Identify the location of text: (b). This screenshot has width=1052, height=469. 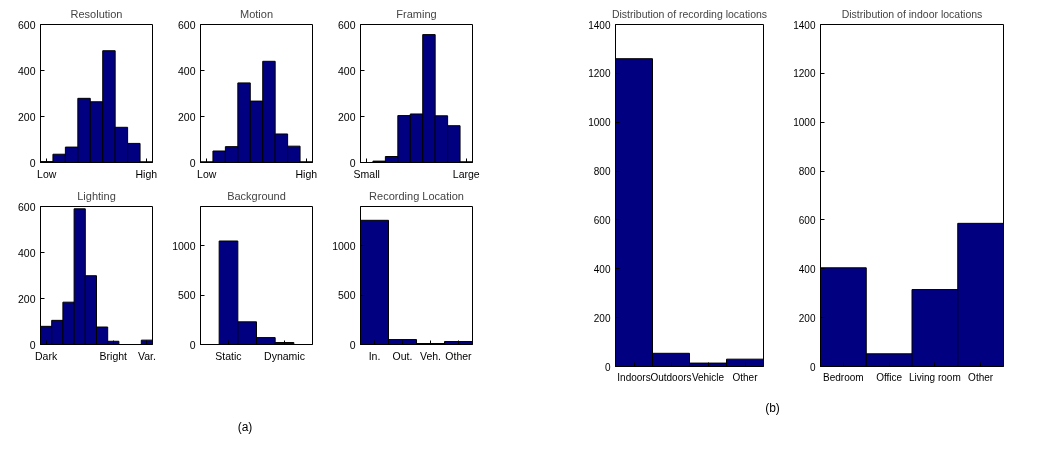
(772, 408).